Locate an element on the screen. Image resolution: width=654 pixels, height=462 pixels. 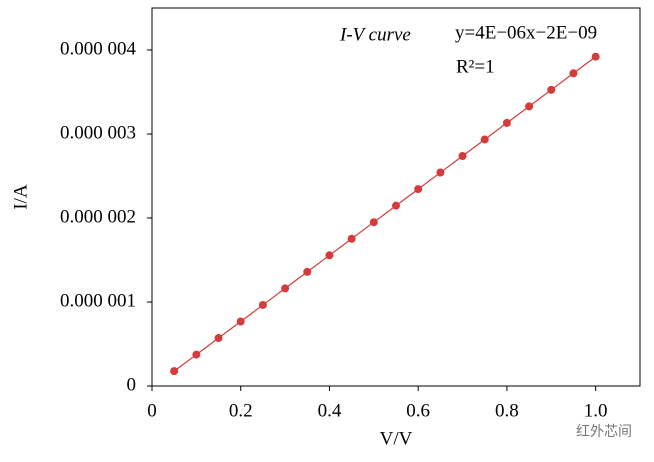
y-tick-label: 0.000 001 is located at coordinates (98, 300).